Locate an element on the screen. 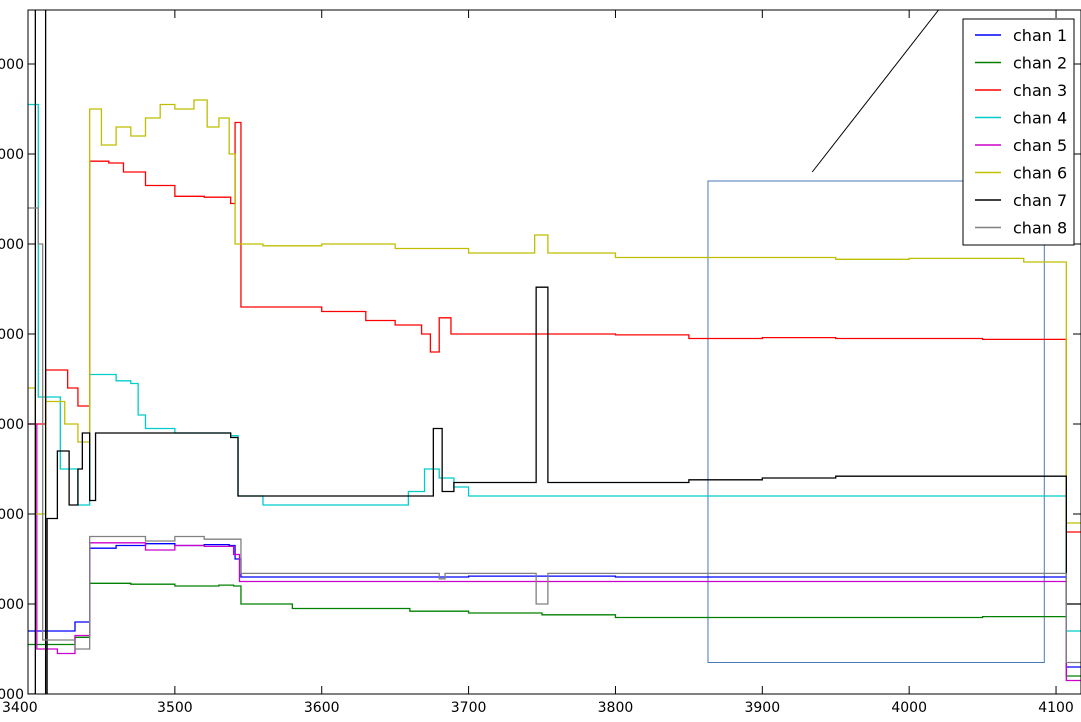 The height and width of the screenshot is (722, 1081). x-tick-label: 3800 is located at coordinates (616, 708).